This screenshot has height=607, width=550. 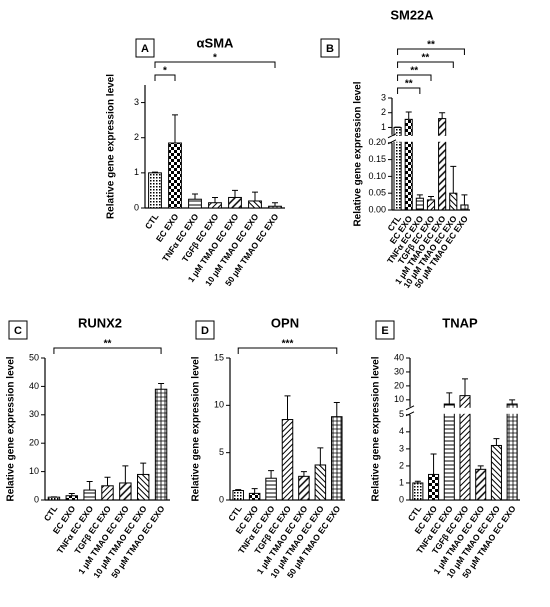 What do you see at coordinates (412, 14) in the screenshot?
I see `chart-title: SM22A` at bounding box center [412, 14].